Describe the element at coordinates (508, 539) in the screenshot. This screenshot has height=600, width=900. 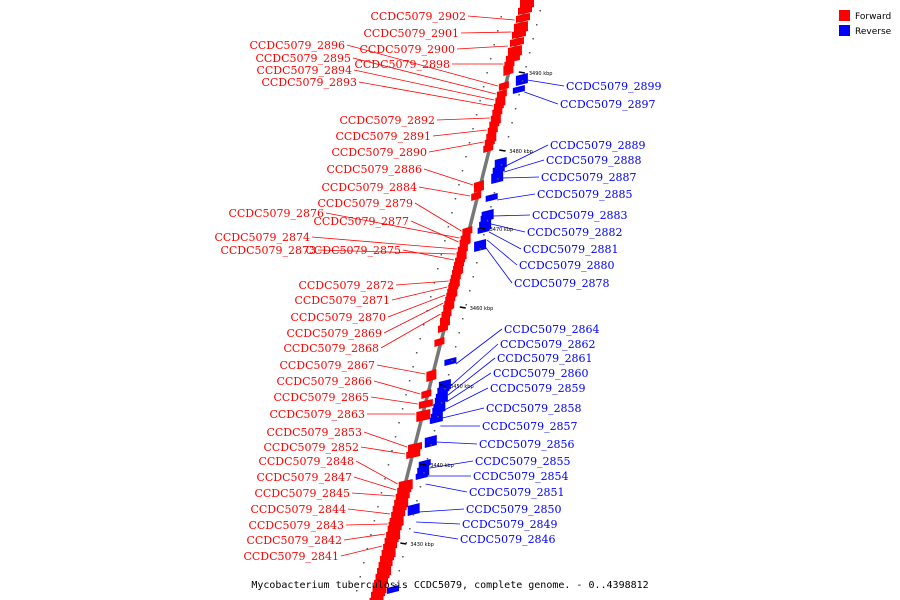
I see `reverse-gene-label: CCDC5079_2846` at that location.